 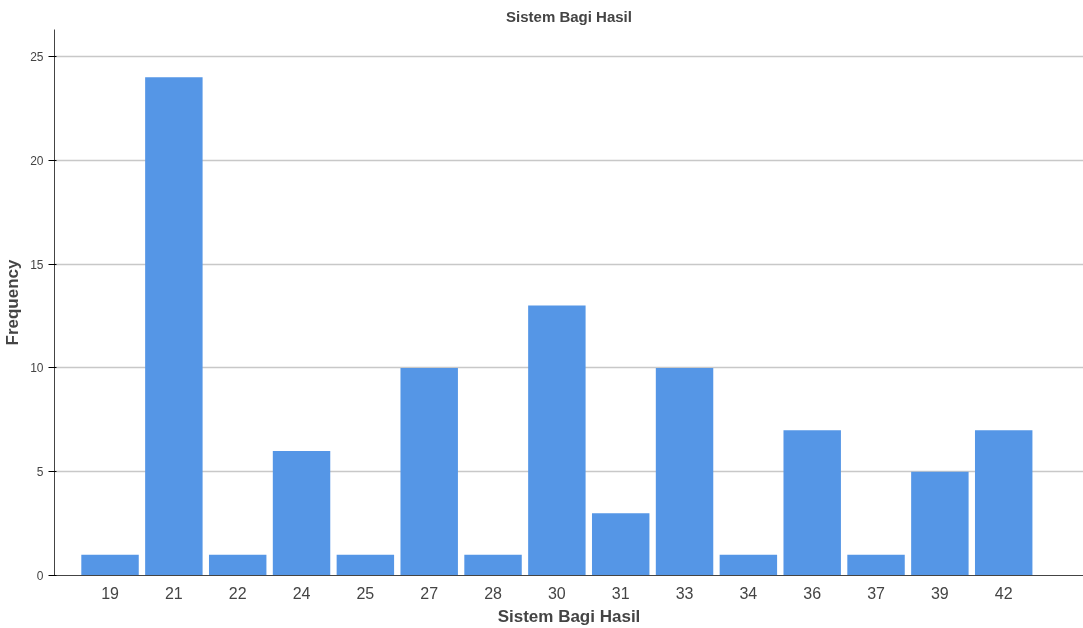 I want to click on x-tick-label: 19, so click(x=110, y=593).